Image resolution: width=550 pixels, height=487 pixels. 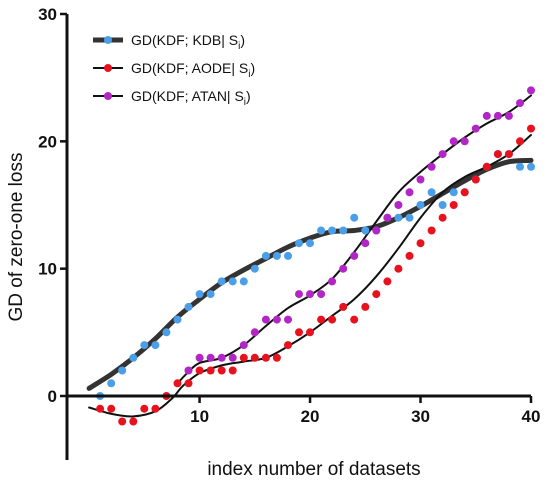 I want to click on y-axis-ticks: 0 10 20 30, so click(x=52, y=205).